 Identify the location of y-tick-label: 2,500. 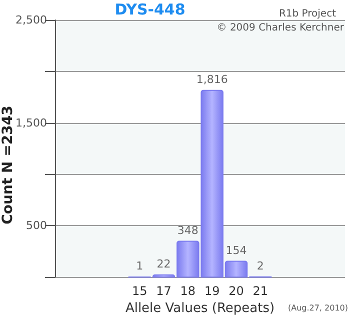
(31, 20).